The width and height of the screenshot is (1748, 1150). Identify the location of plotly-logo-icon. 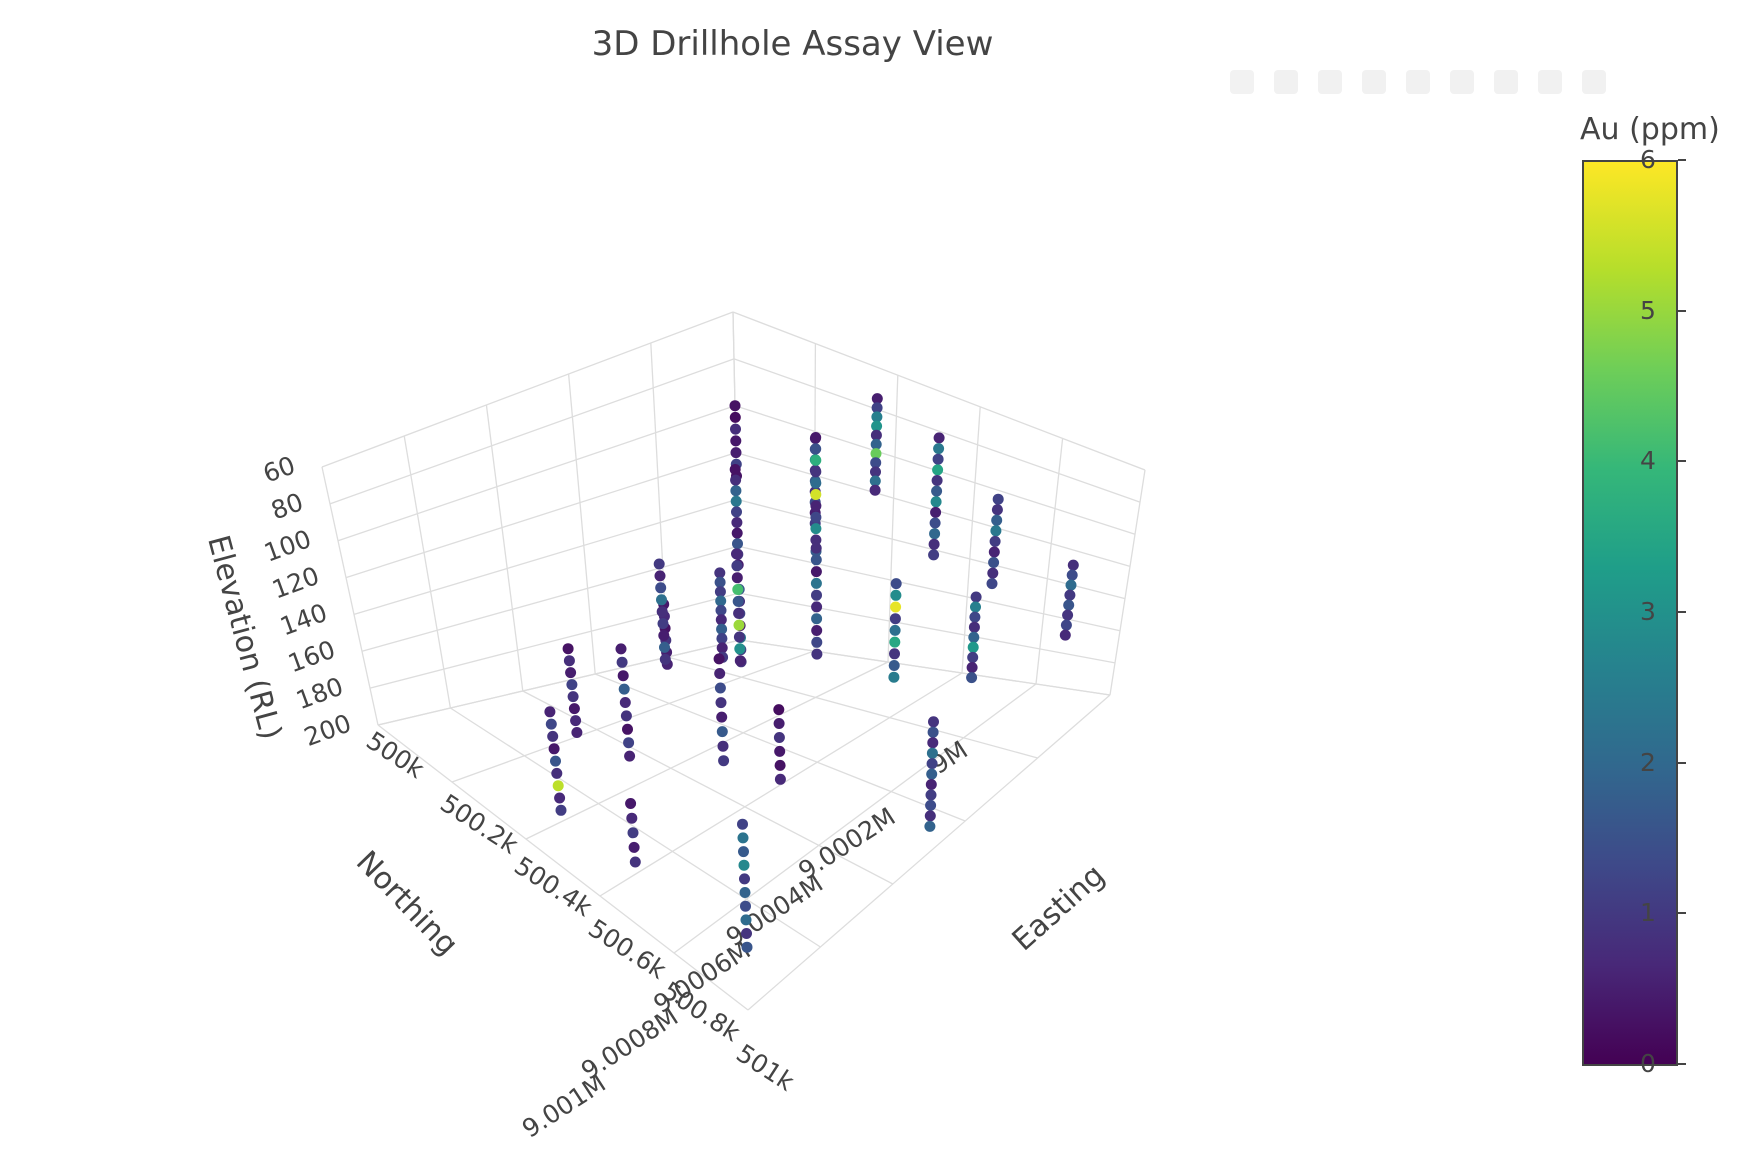
(1594, 82).